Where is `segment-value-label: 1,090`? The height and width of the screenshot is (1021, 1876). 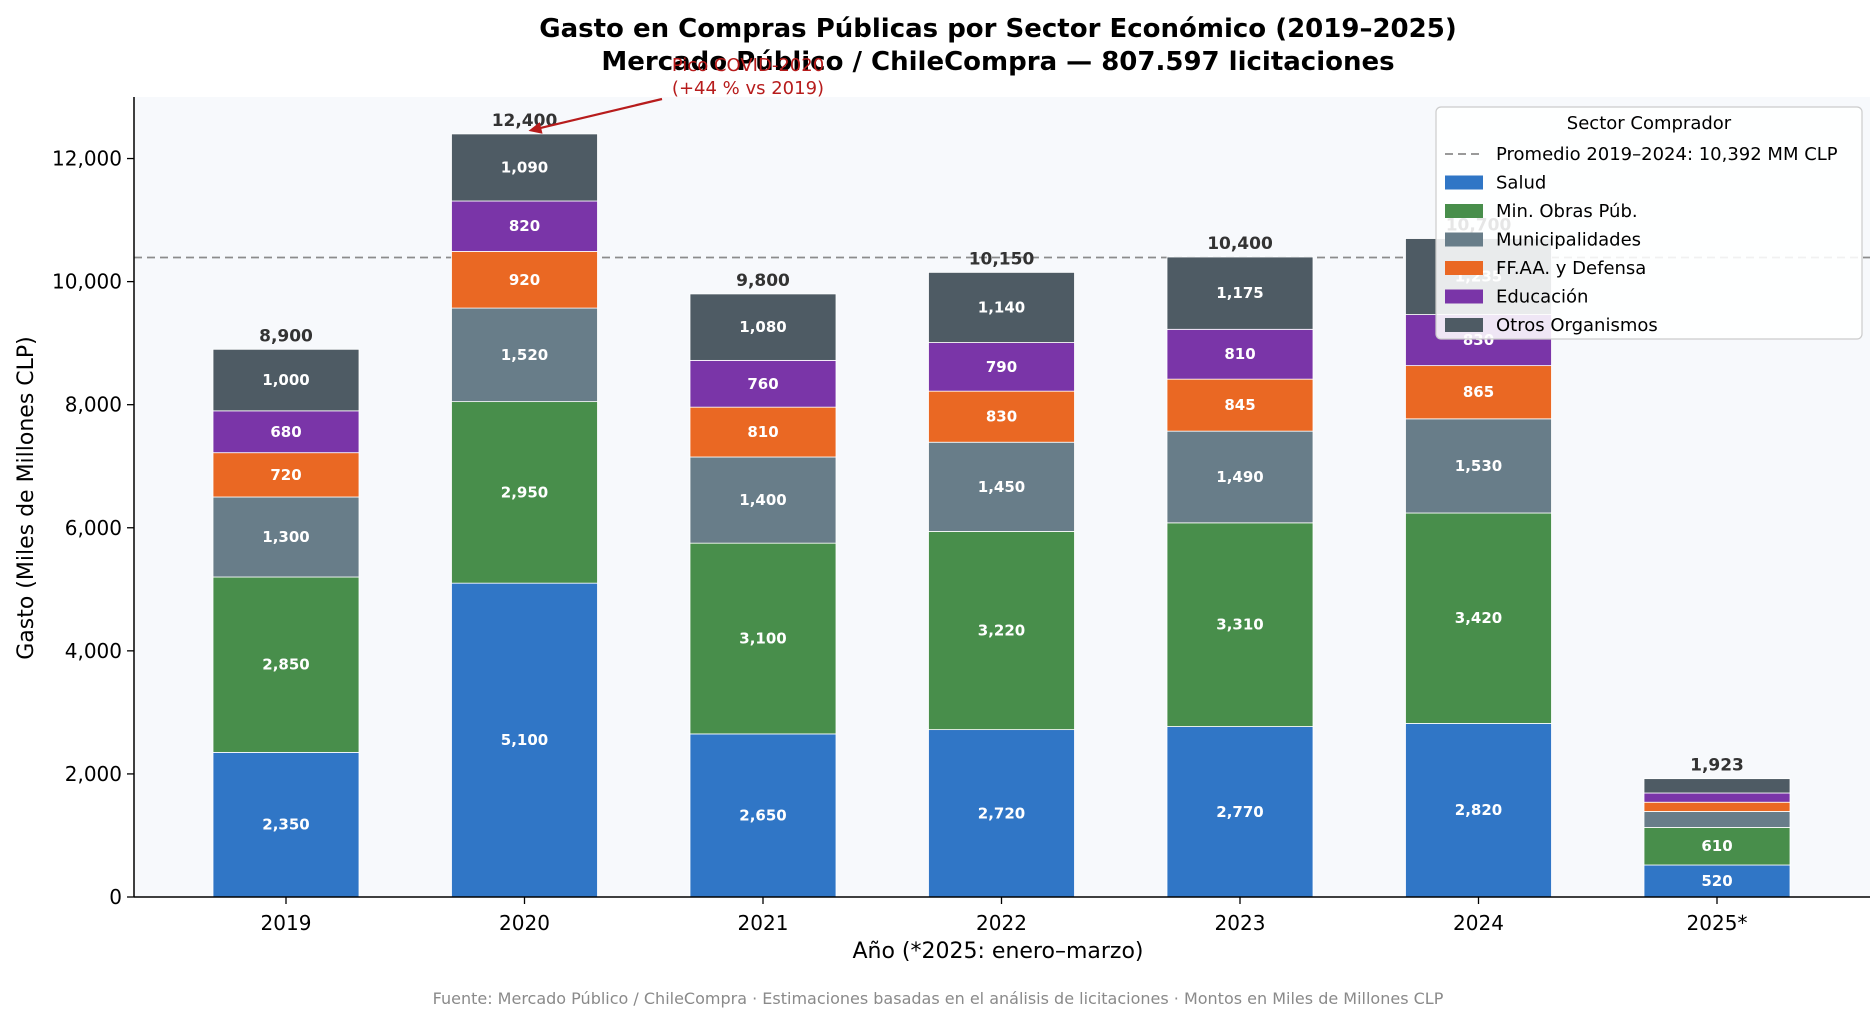
segment-value-label: 1,090 is located at coordinates (524, 167).